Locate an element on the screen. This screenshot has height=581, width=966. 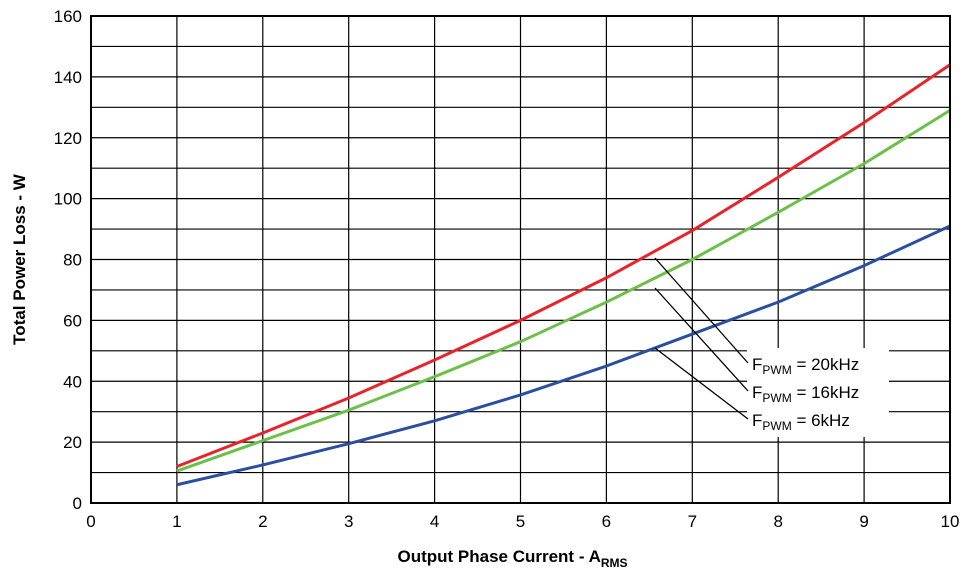
annotation-label: FPWM = 20kHz is located at coordinates (805, 366).